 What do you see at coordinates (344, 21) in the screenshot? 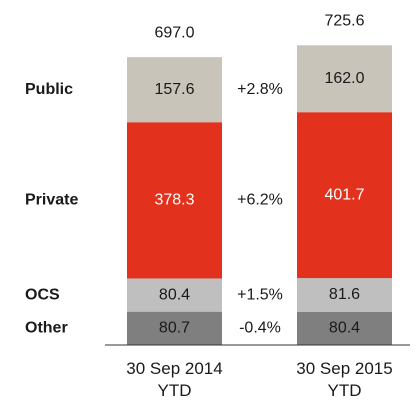
I see `total-label: 725.6` at bounding box center [344, 21].